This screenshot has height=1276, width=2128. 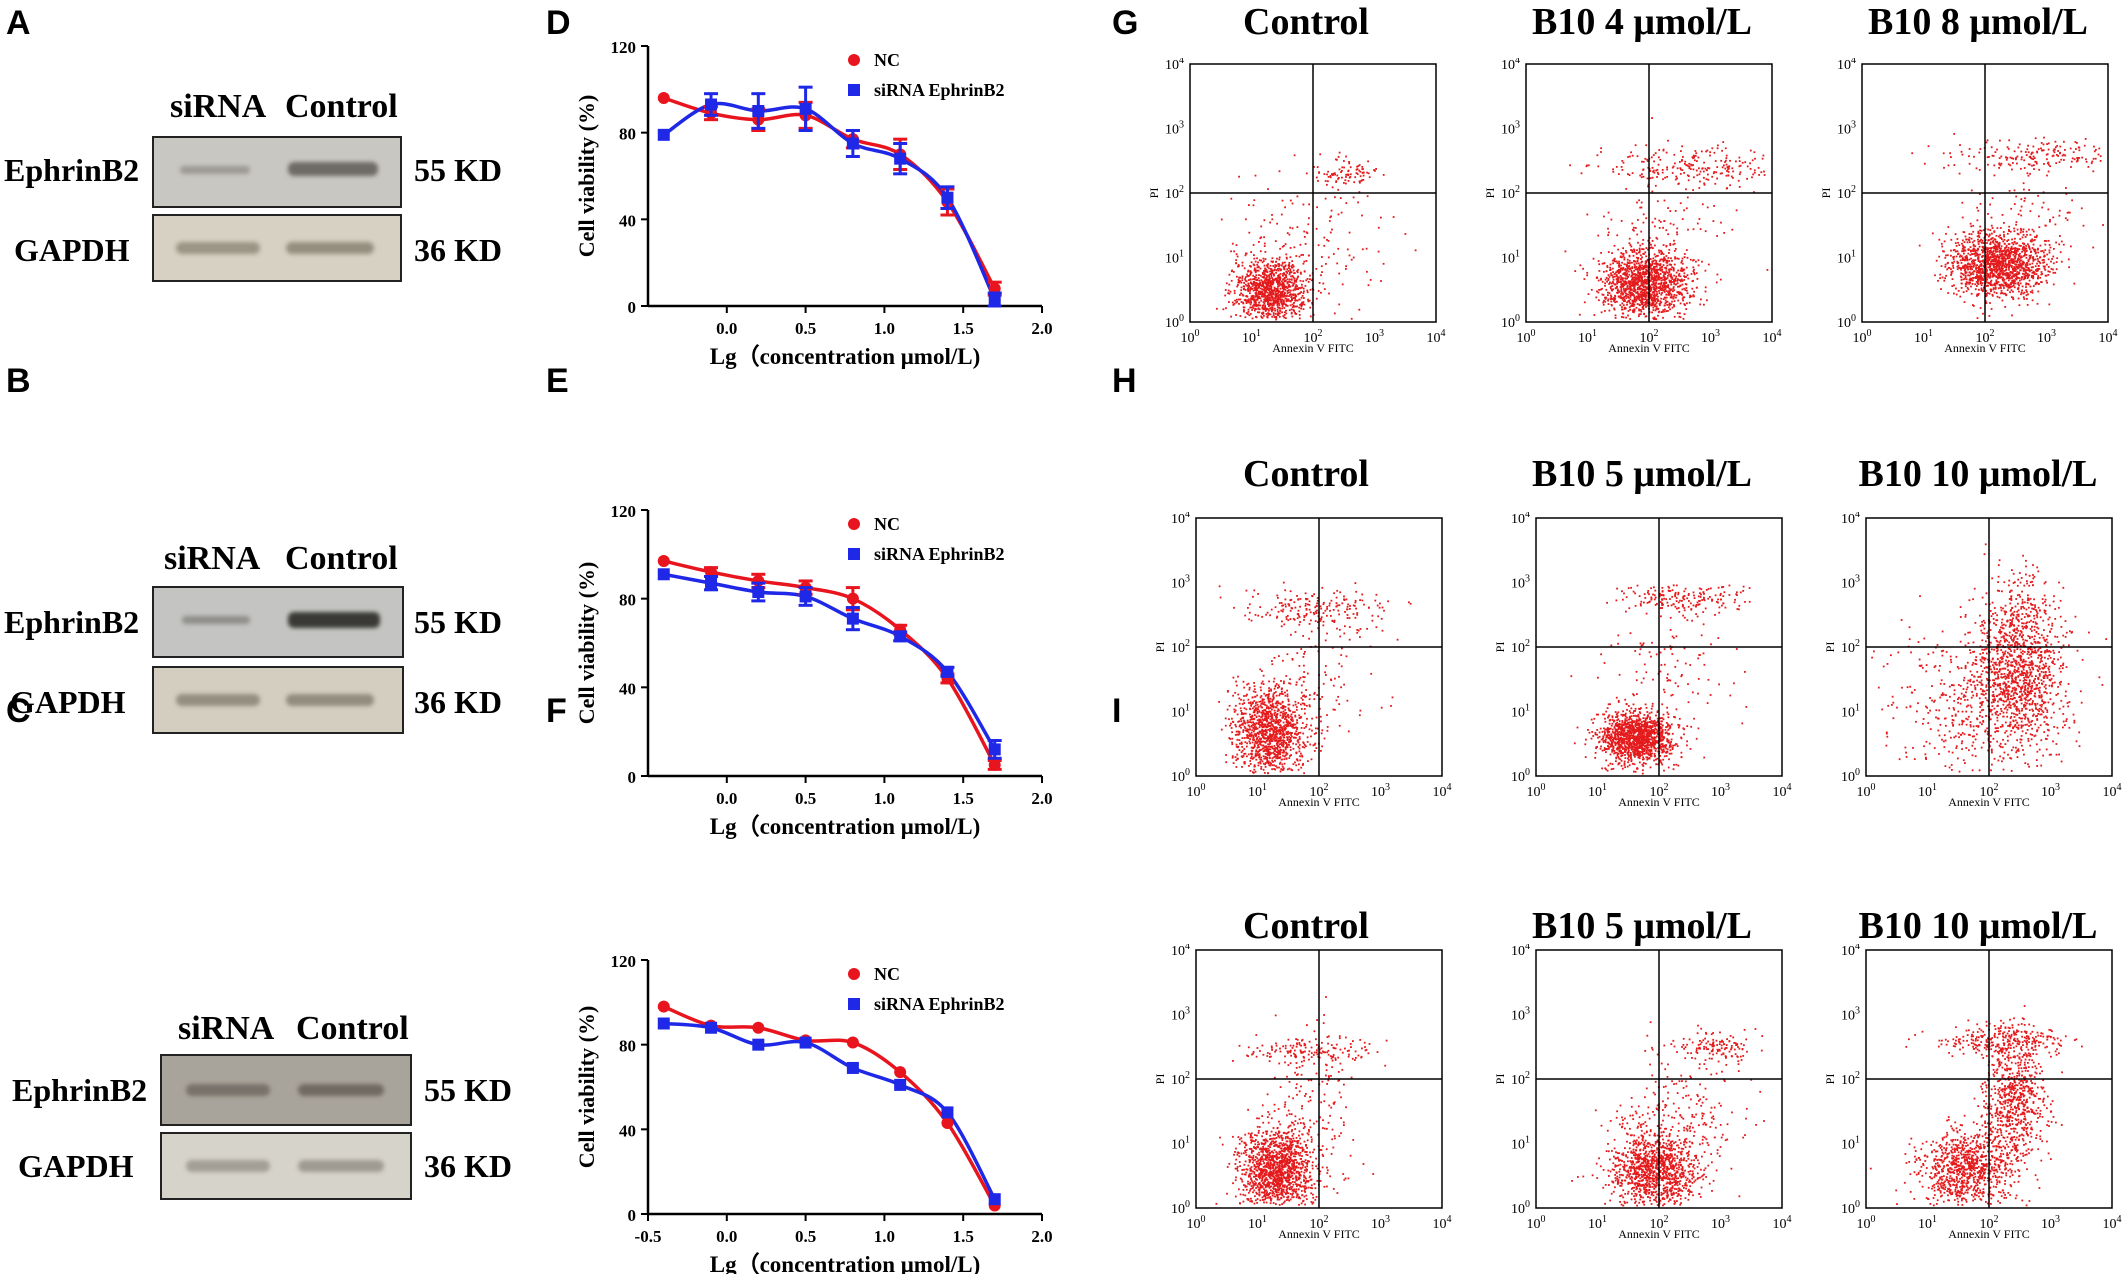 I want to click on panel-label-g: G, so click(x=1125, y=23).